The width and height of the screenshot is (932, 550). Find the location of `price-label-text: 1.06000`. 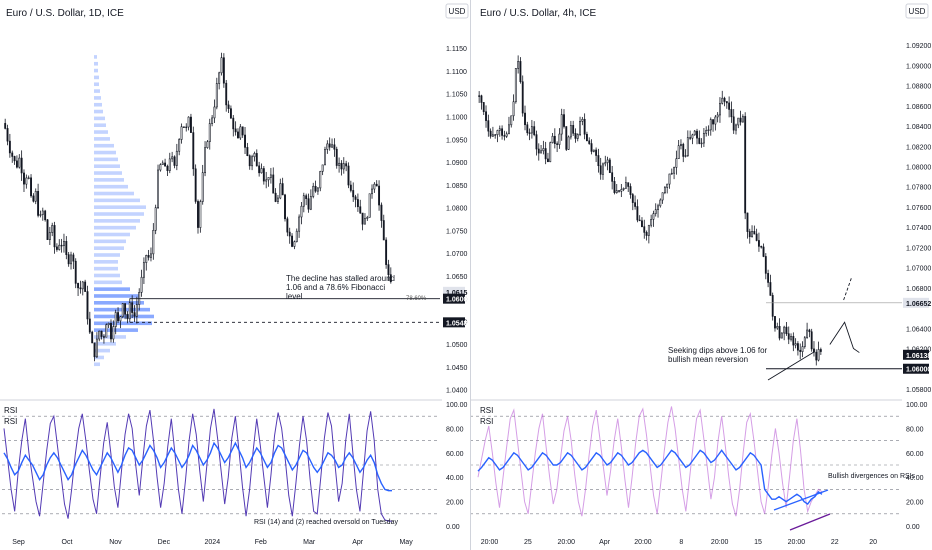

price-label-text: 1.06000 is located at coordinates (918, 370).